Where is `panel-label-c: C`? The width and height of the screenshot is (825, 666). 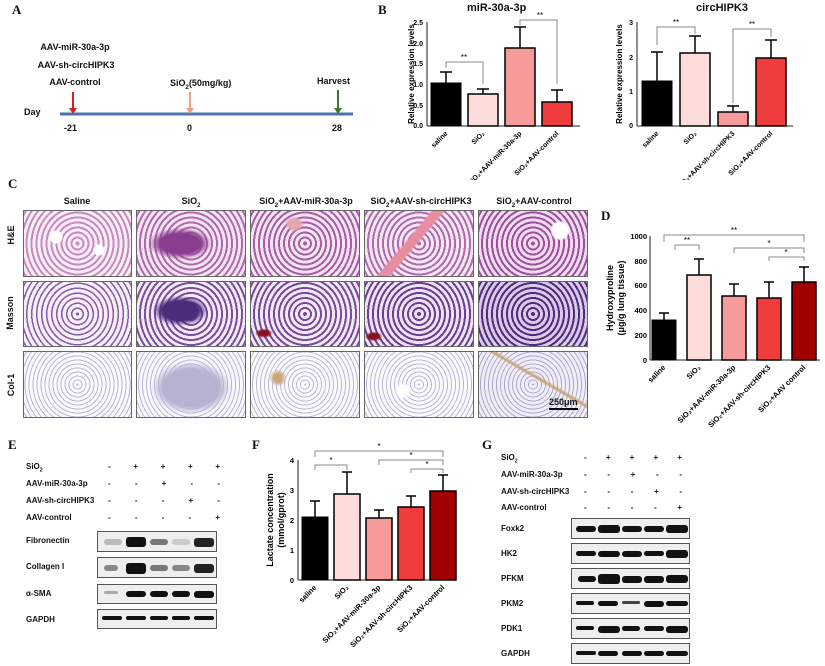
panel-label-c: C is located at coordinates (13, 183).